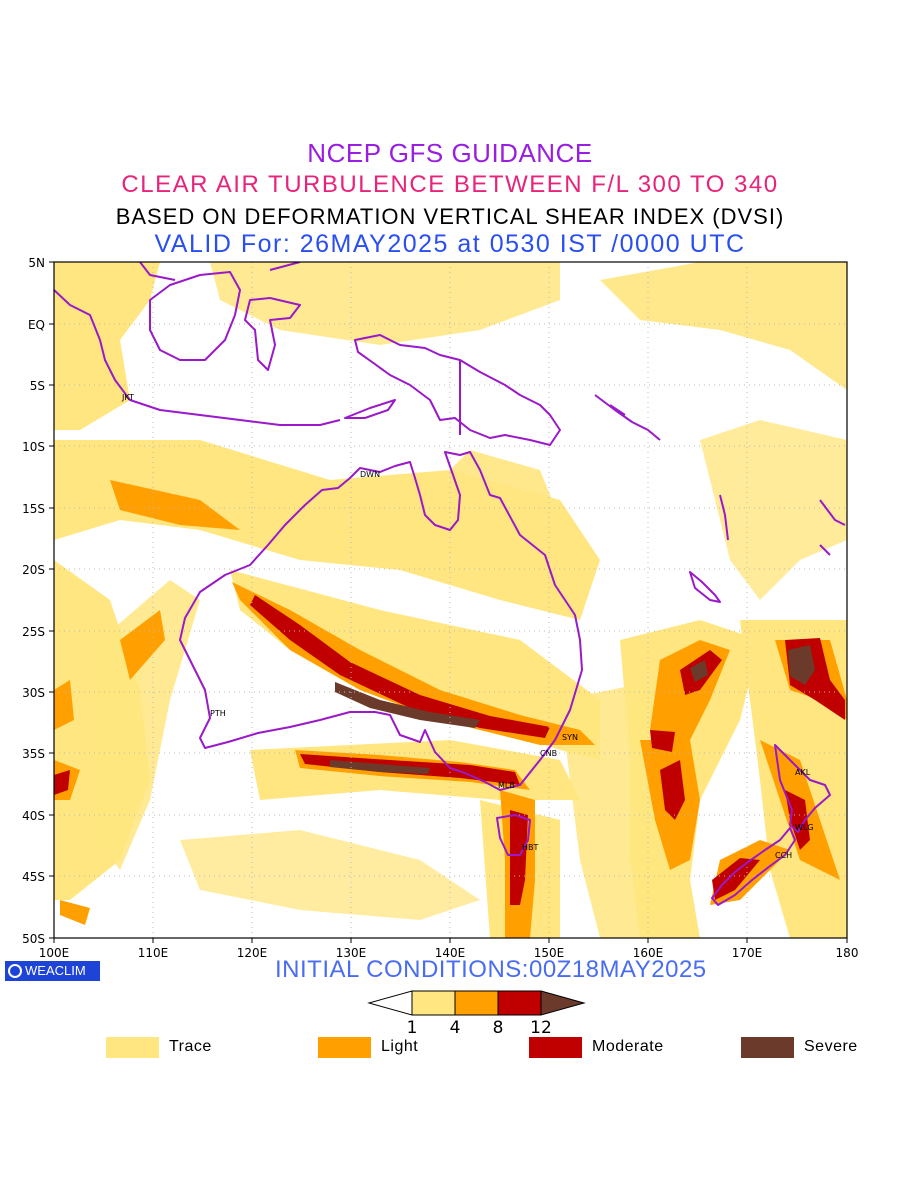 Image resolution: width=900 pixels, height=1200 pixels. Describe the element at coordinates (132, 1047) in the screenshot. I see `legend-swatch-trace` at that location.